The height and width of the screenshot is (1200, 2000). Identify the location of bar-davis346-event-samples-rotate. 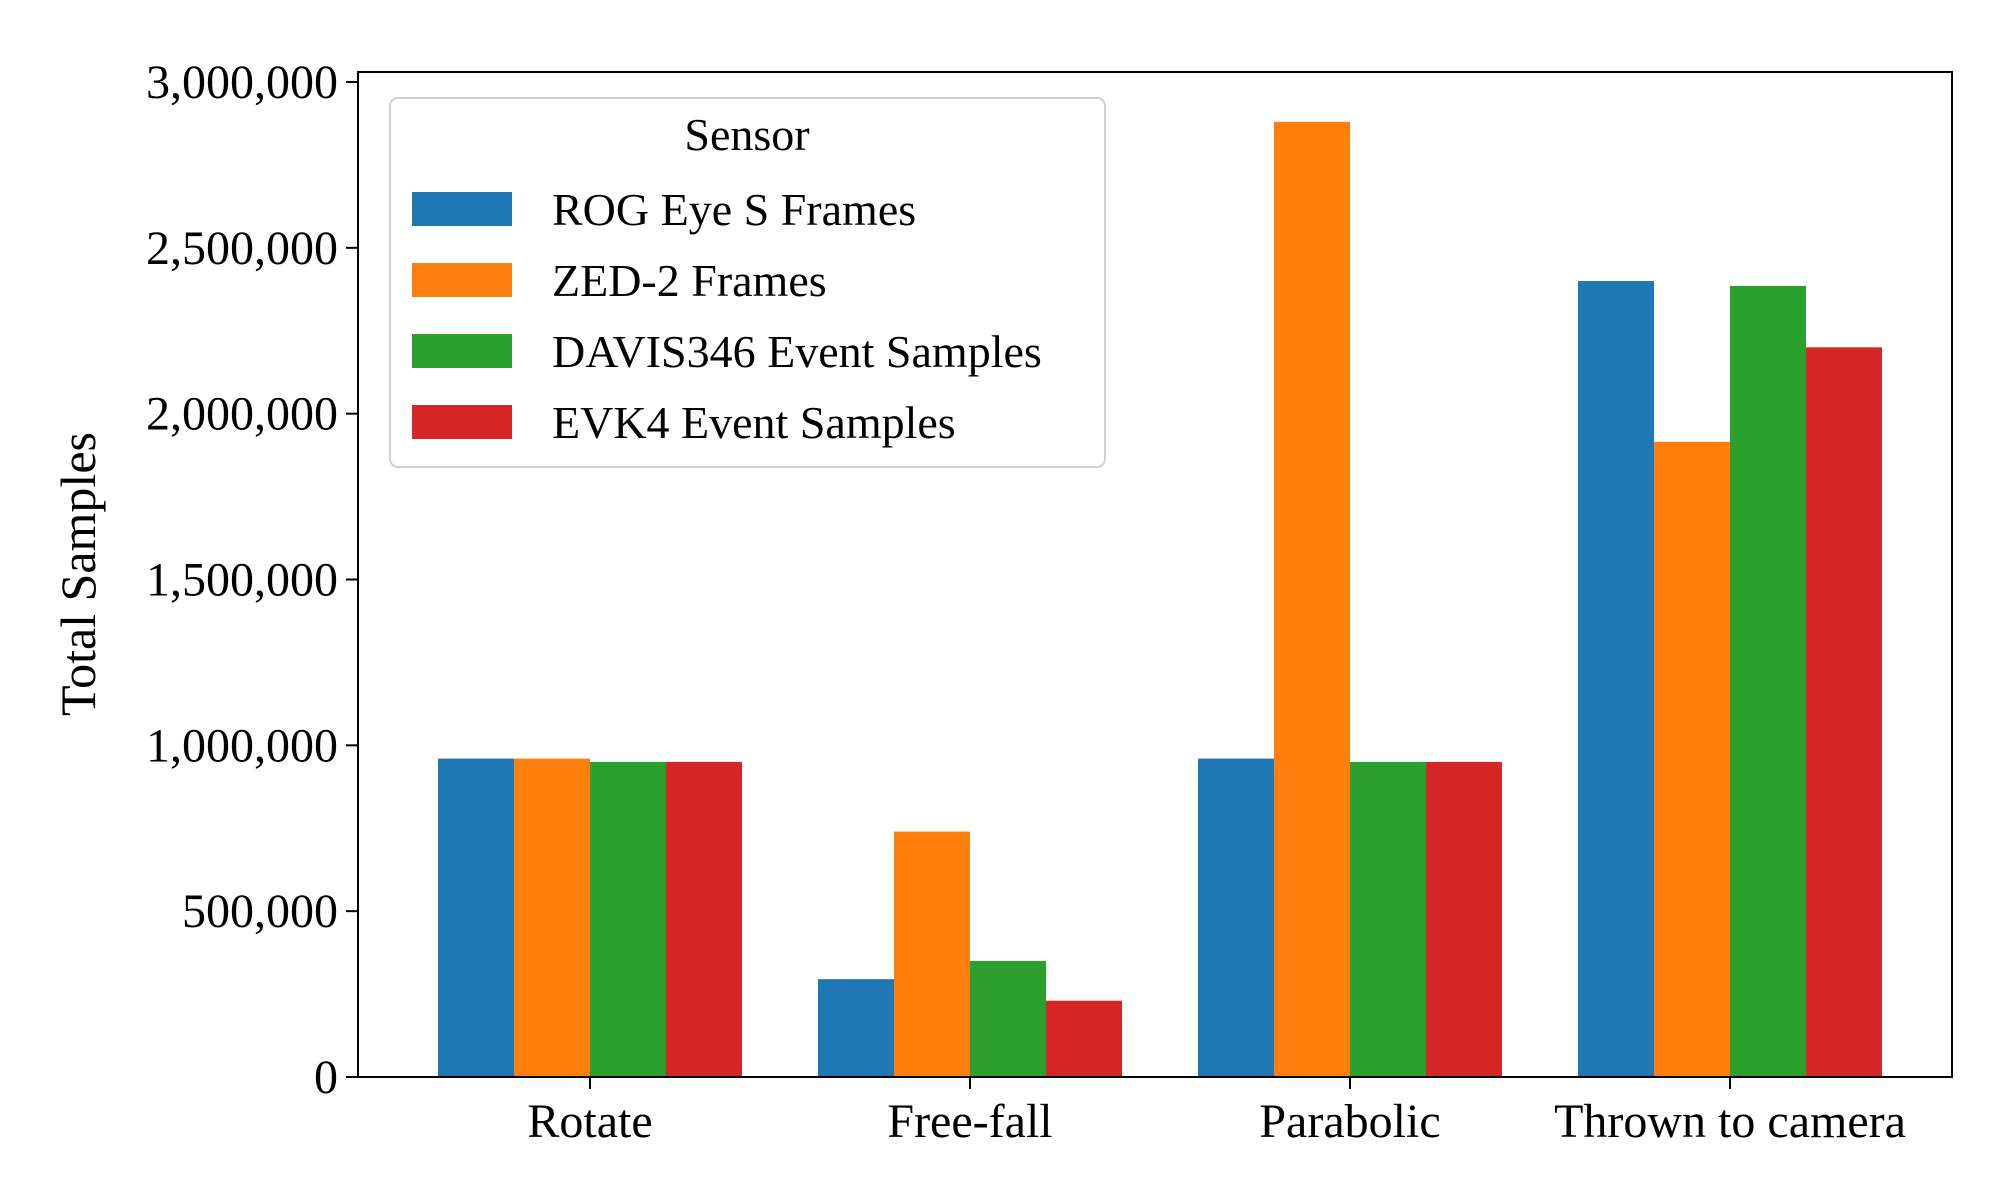
(628, 919).